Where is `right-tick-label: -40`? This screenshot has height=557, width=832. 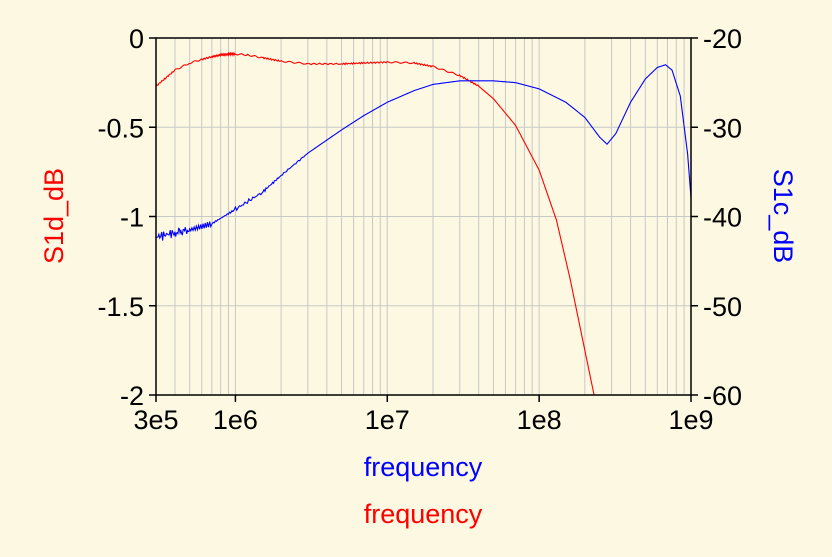
right-tick-label: -40 is located at coordinates (722, 218).